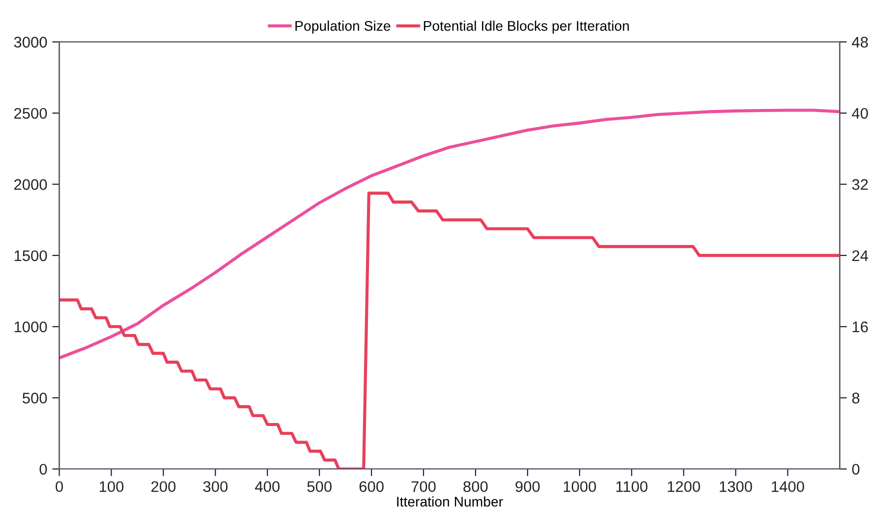 The width and height of the screenshot is (872, 524). Describe the element at coordinates (215, 486) in the screenshot. I see `x-tick-label: 300` at that location.